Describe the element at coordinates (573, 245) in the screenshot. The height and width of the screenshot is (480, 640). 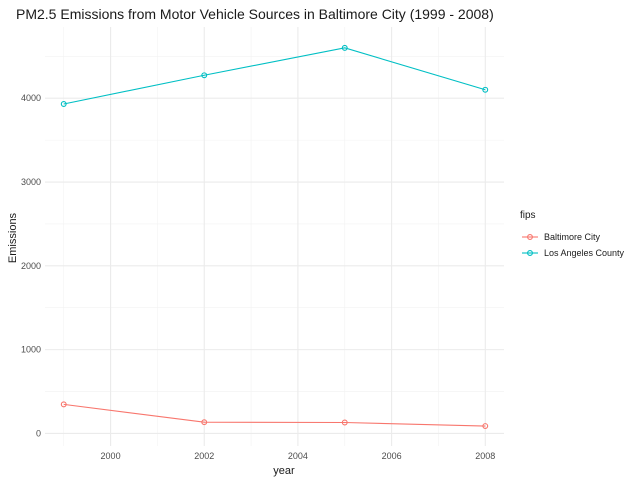
I see `legend-items: Baltimore City Los Angeles County` at that location.